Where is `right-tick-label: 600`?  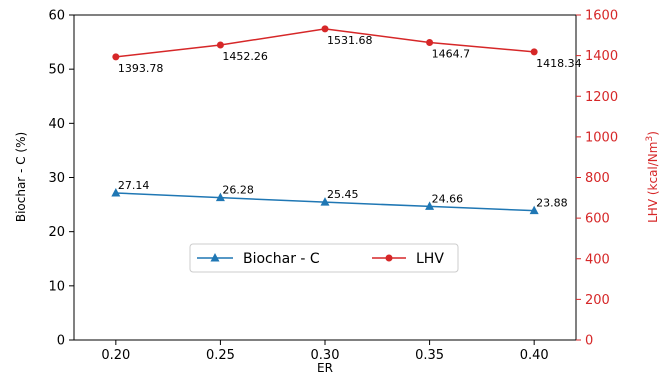 right-tick-label: 600 is located at coordinates (597, 219).